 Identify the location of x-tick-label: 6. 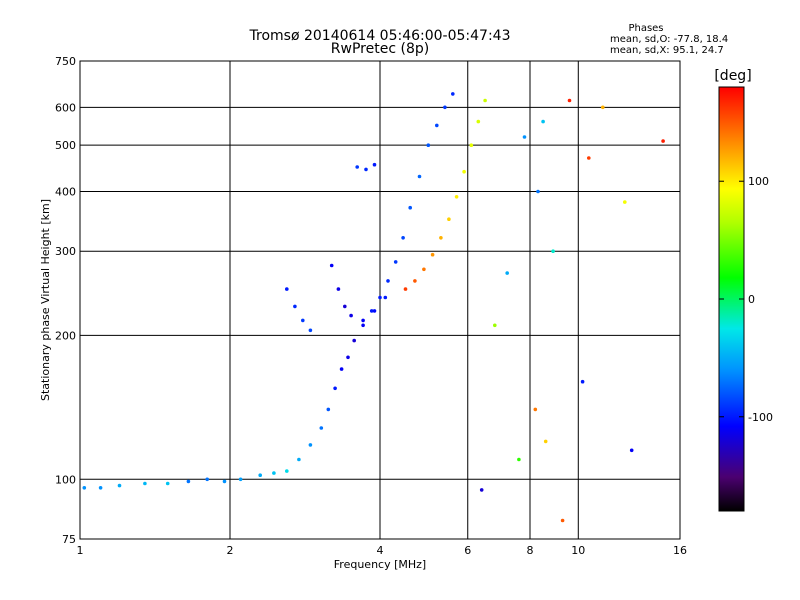
(467, 550).